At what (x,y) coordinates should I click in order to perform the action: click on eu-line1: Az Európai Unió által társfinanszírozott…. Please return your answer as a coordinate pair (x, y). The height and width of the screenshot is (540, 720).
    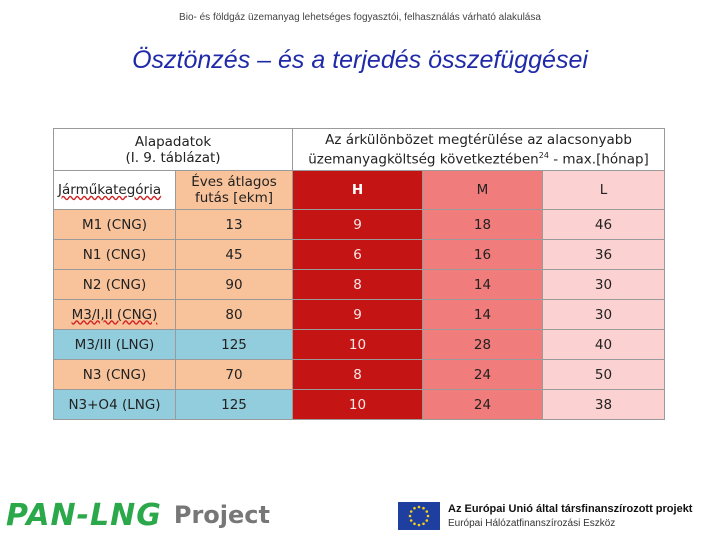
    Looking at the image, I should click on (570, 509).